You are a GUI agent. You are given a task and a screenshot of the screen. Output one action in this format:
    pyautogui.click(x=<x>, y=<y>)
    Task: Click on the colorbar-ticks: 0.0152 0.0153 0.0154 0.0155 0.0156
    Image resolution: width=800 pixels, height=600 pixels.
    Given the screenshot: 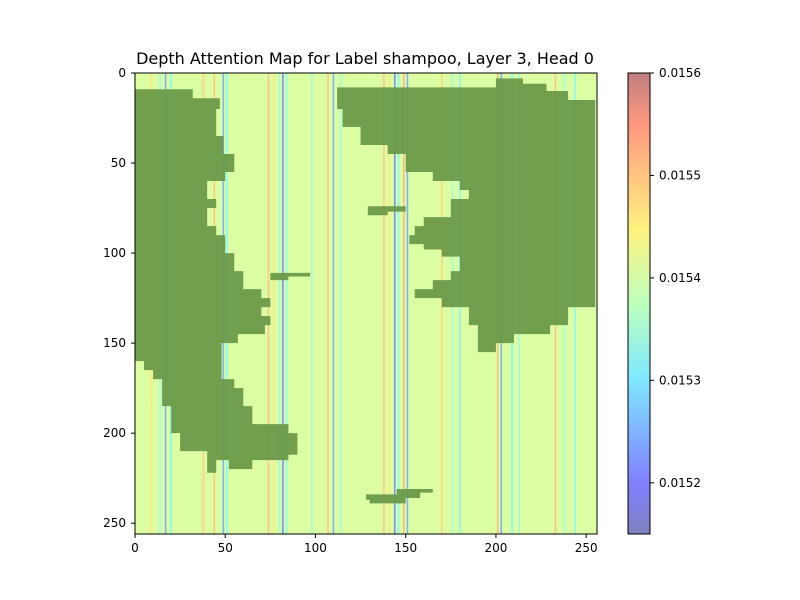 What is the action you would take?
    pyautogui.click(x=675, y=278)
    